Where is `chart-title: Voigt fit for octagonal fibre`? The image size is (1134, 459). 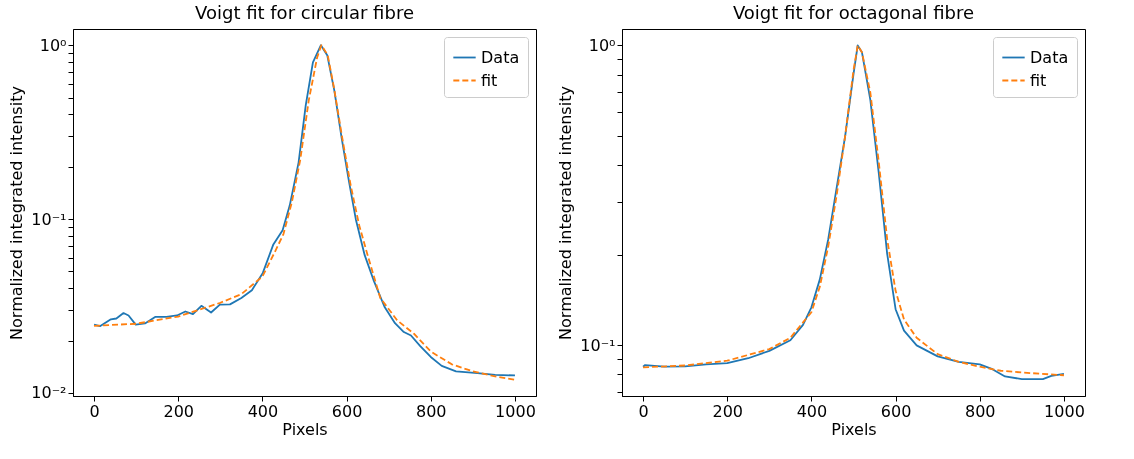
chart-title: Voigt fit for octagonal fibre is located at coordinates (853, 12).